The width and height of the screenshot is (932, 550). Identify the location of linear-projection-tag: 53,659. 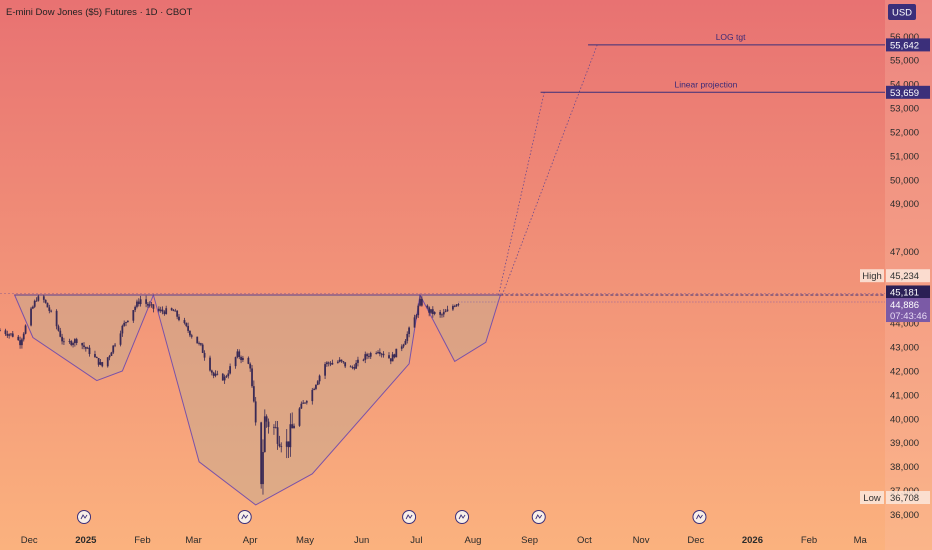
(908, 92).